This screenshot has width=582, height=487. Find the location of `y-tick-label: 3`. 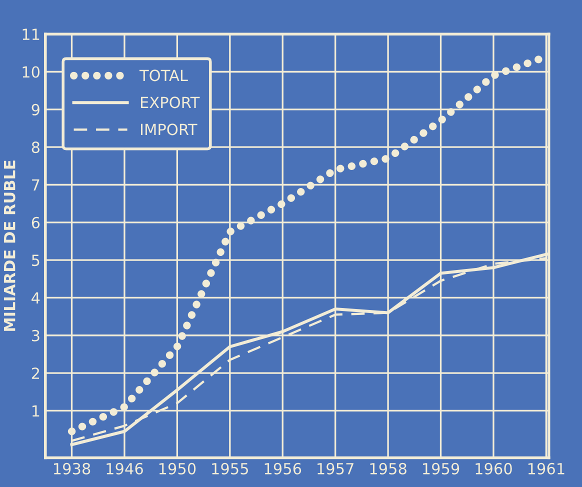

y-tick-label: 3 is located at coordinates (36, 336).